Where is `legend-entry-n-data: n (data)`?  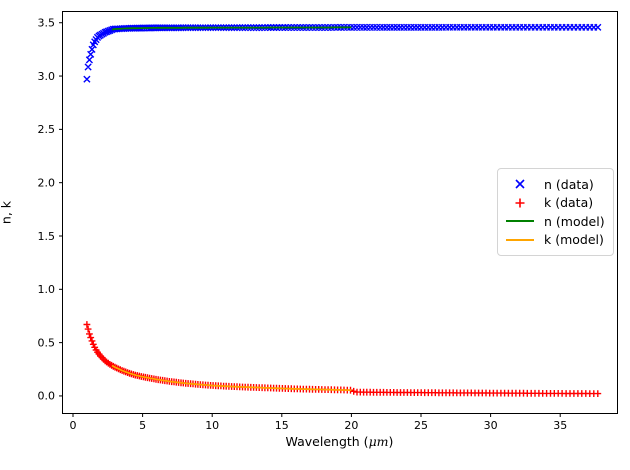
legend-entry-n-data: n (data) is located at coordinates (555, 184).